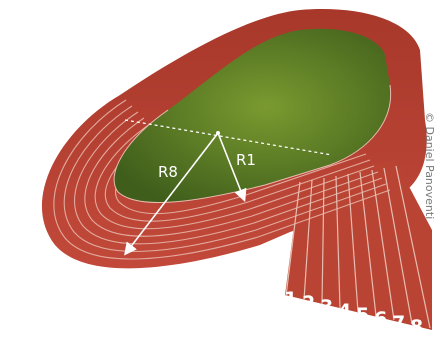 This screenshot has height=342, width=442. Describe the element at coordinates (353, 313) in the screenshot. I see `lane-numbers: 1 2 3 4 5 6 7 8` at that location.